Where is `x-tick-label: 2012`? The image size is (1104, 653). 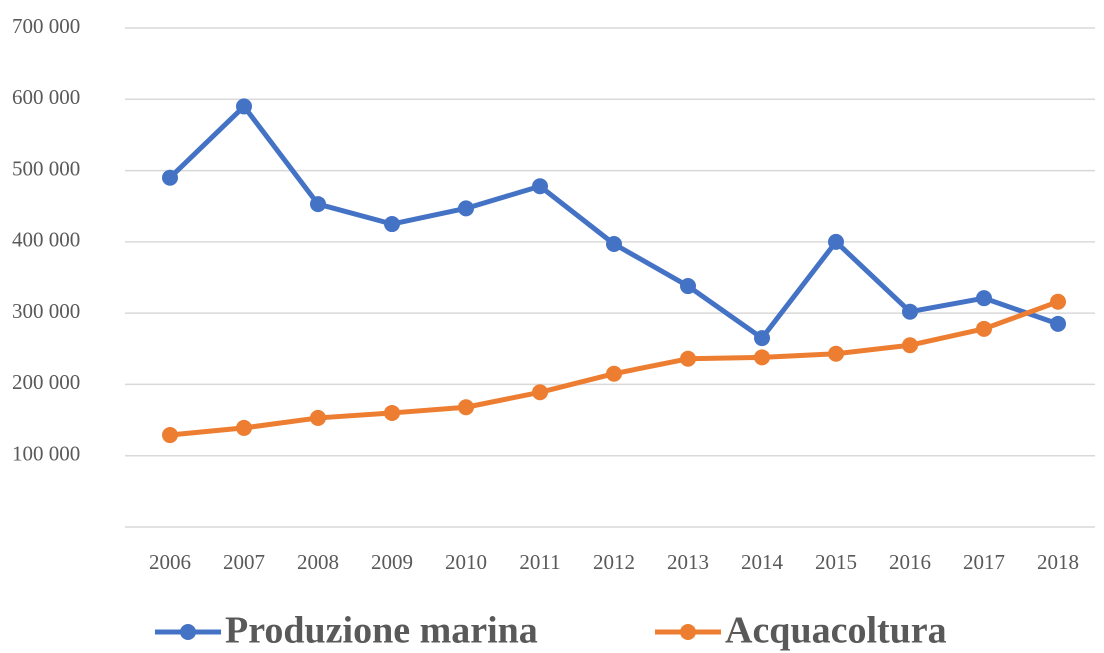
x-tick-label: 2012 is located at coordinates (614, 562).